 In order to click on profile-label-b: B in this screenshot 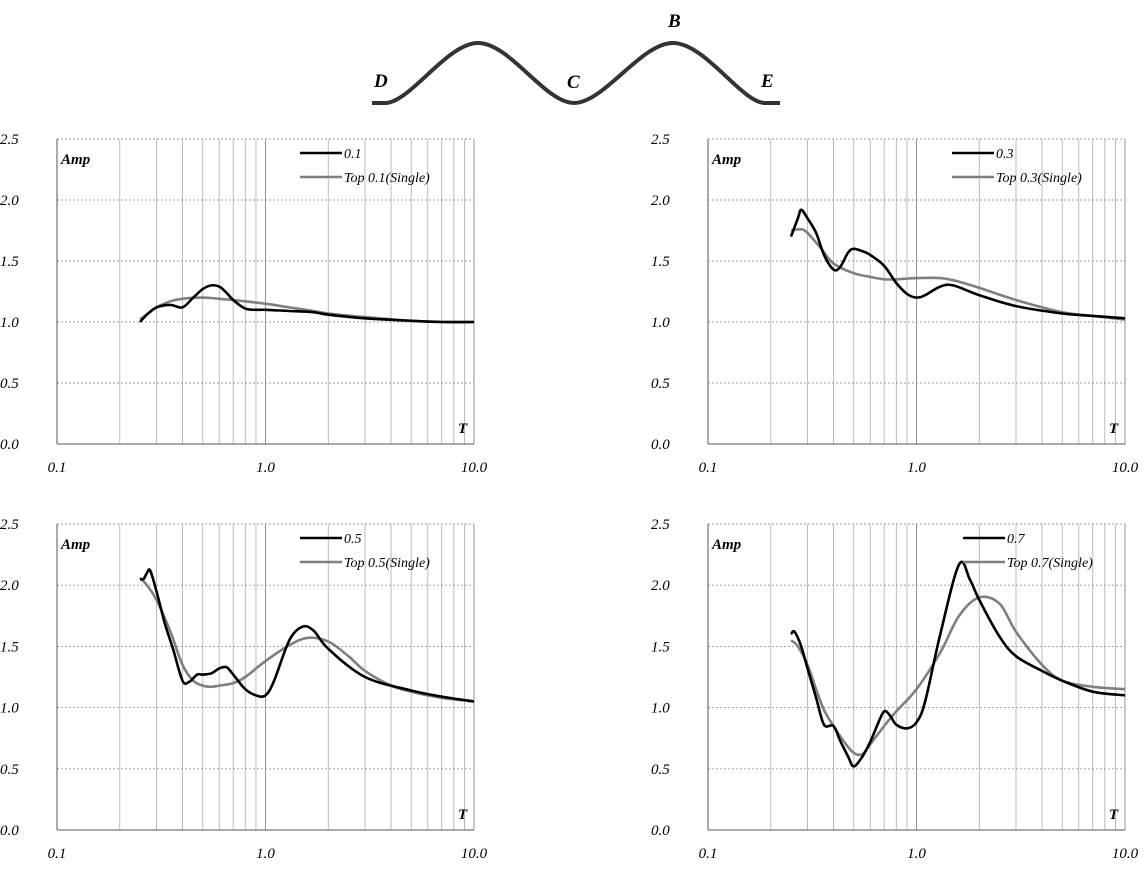, I will do `click(674, 21)`.